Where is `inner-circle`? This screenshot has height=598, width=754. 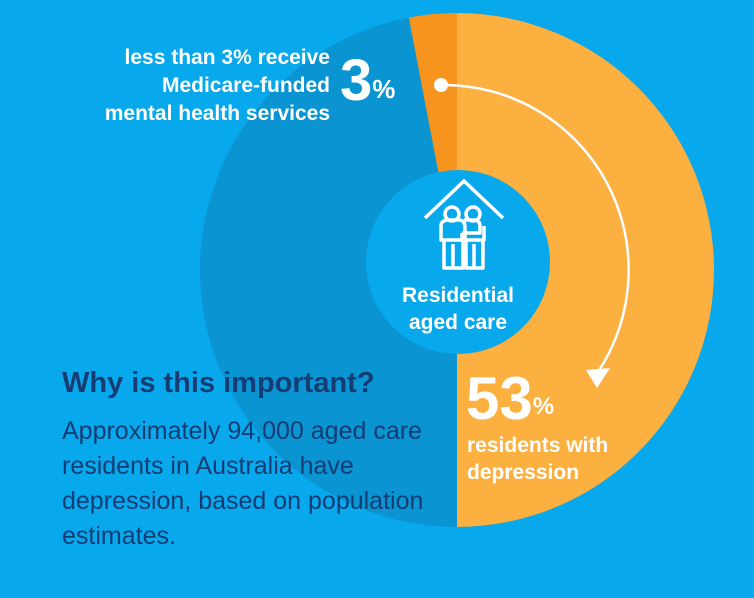 inner-circle is located at coordinates (458, 262).